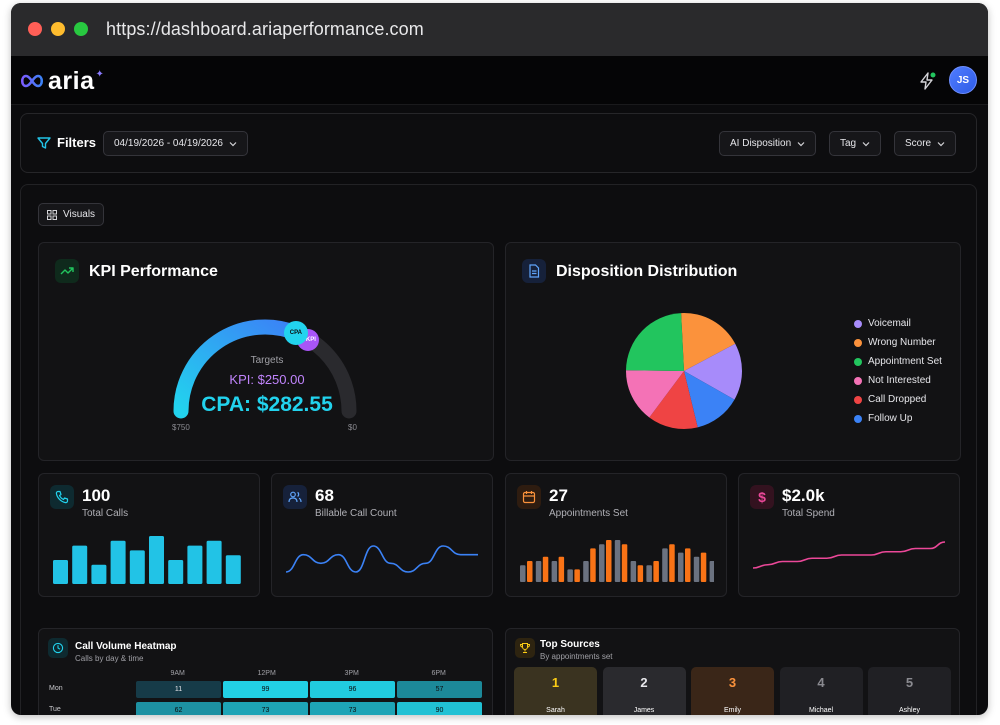 The image size is (1000, 725). What do you see at coordinates (267, 404) in the screenshot?
I see `cpa-value: CPA: $282.55` at bounding box center [267, 404].